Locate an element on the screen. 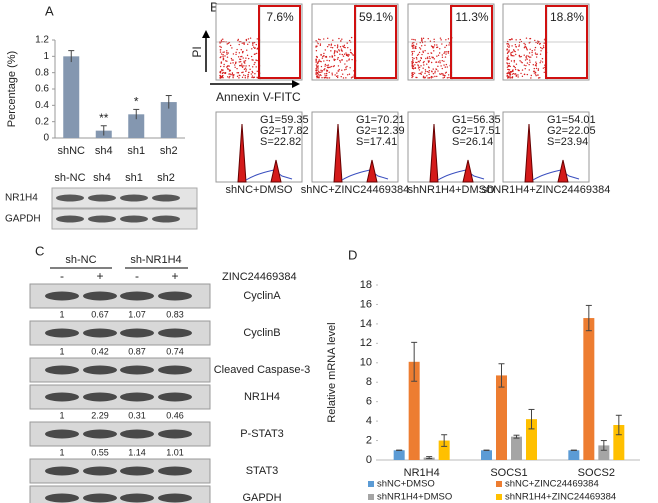  quantification: 0.74 is located at coordinates (175, 351).